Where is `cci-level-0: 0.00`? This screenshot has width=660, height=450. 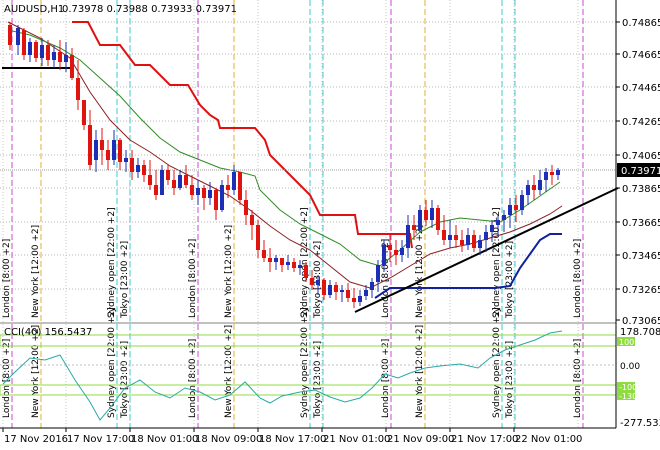
cci-level-0: 0.00 is located at coordinates (630, 367).